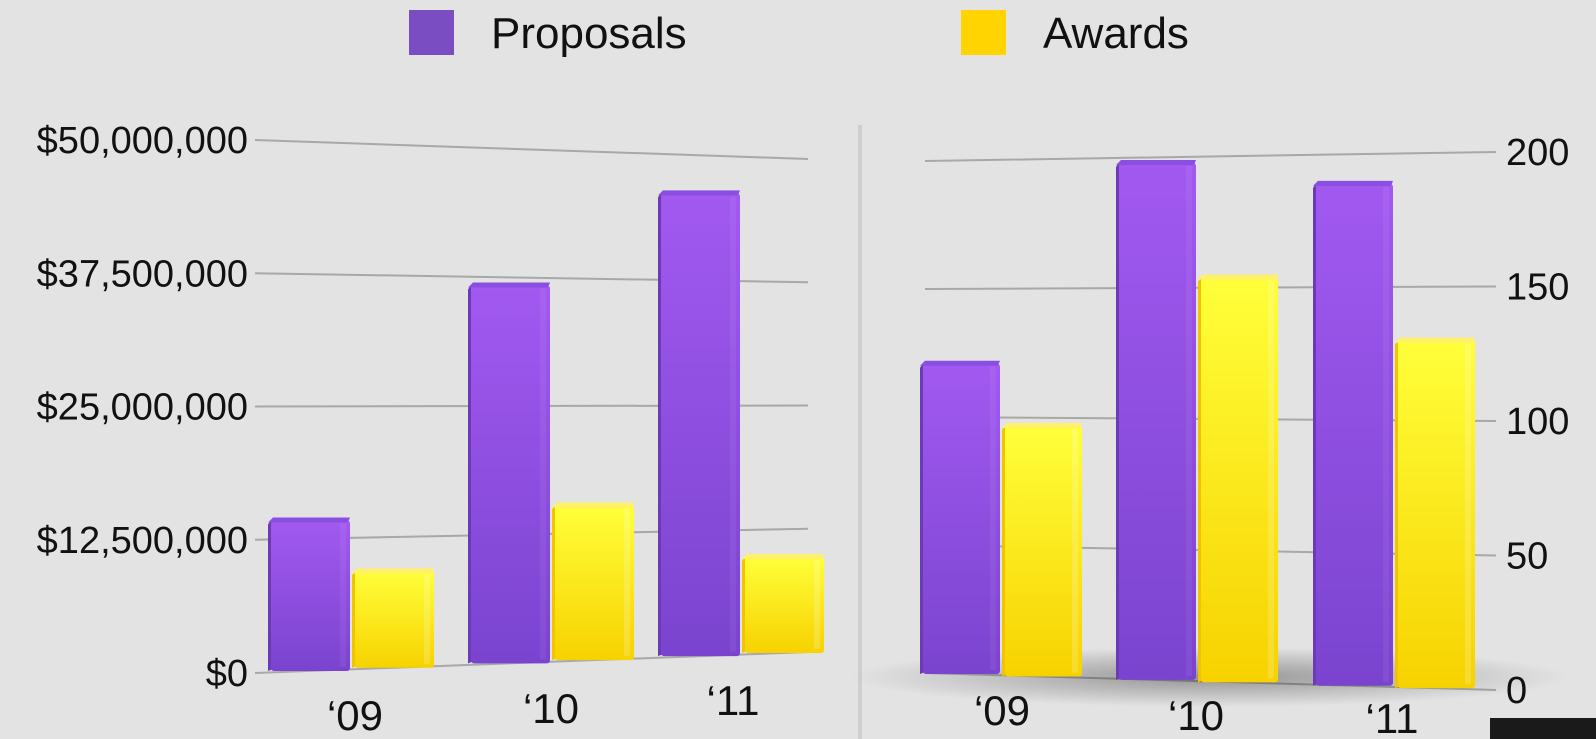 This screenshot has width=1596, height=739. Describe the element at coordinates (1516, 691) in the screenshot. I see `y-tick-label: 0` at that location.